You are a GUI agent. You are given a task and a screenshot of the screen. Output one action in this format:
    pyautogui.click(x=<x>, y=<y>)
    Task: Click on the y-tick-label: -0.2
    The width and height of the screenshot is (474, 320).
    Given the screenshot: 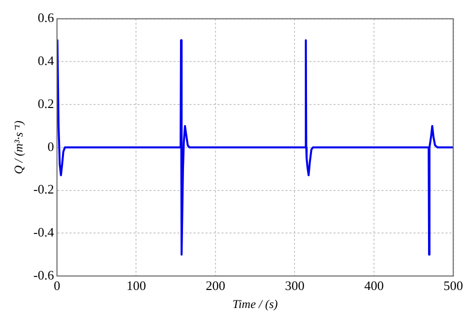 What is the action you would take?
    pyautogui.click(x=43, y=189)
    